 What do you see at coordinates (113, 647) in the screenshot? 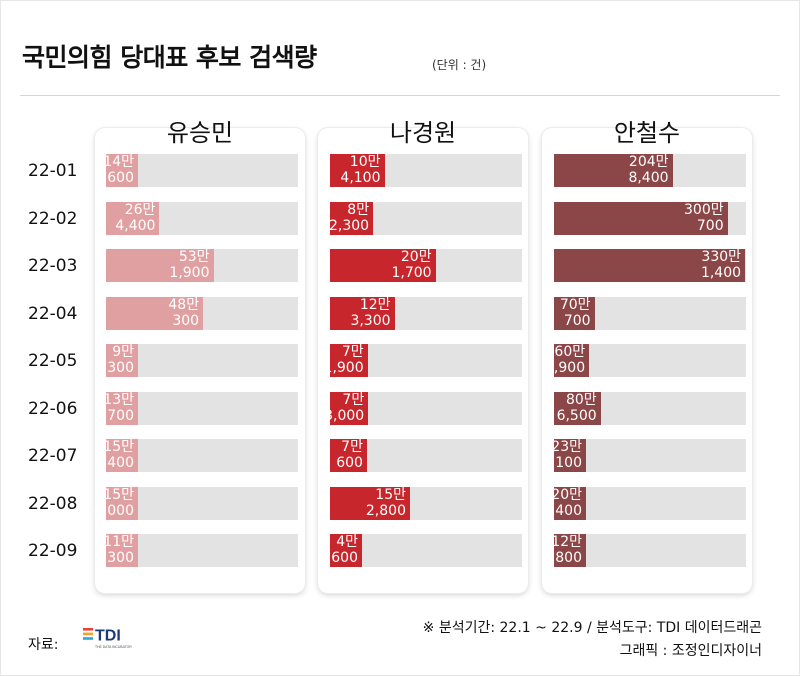
I see `svg-text: THE DATA INCUBATOR` at bounding box center [113, 647].